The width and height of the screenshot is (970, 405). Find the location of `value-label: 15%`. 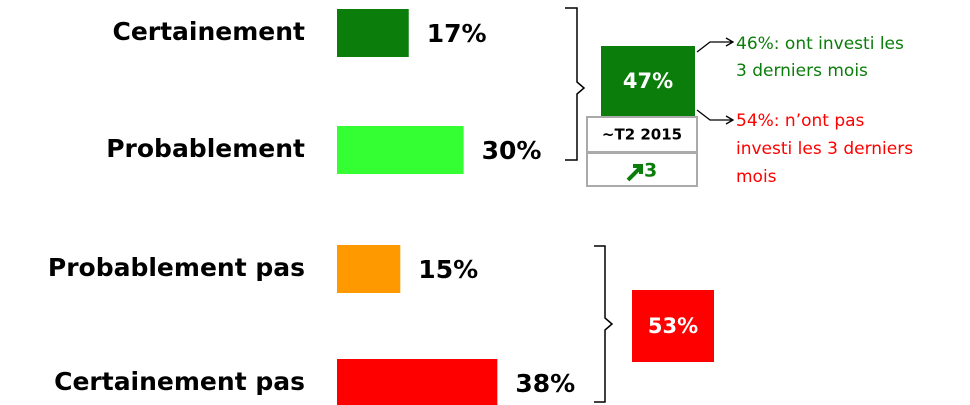

value-label: 15% is located at coordinates (448, 269).